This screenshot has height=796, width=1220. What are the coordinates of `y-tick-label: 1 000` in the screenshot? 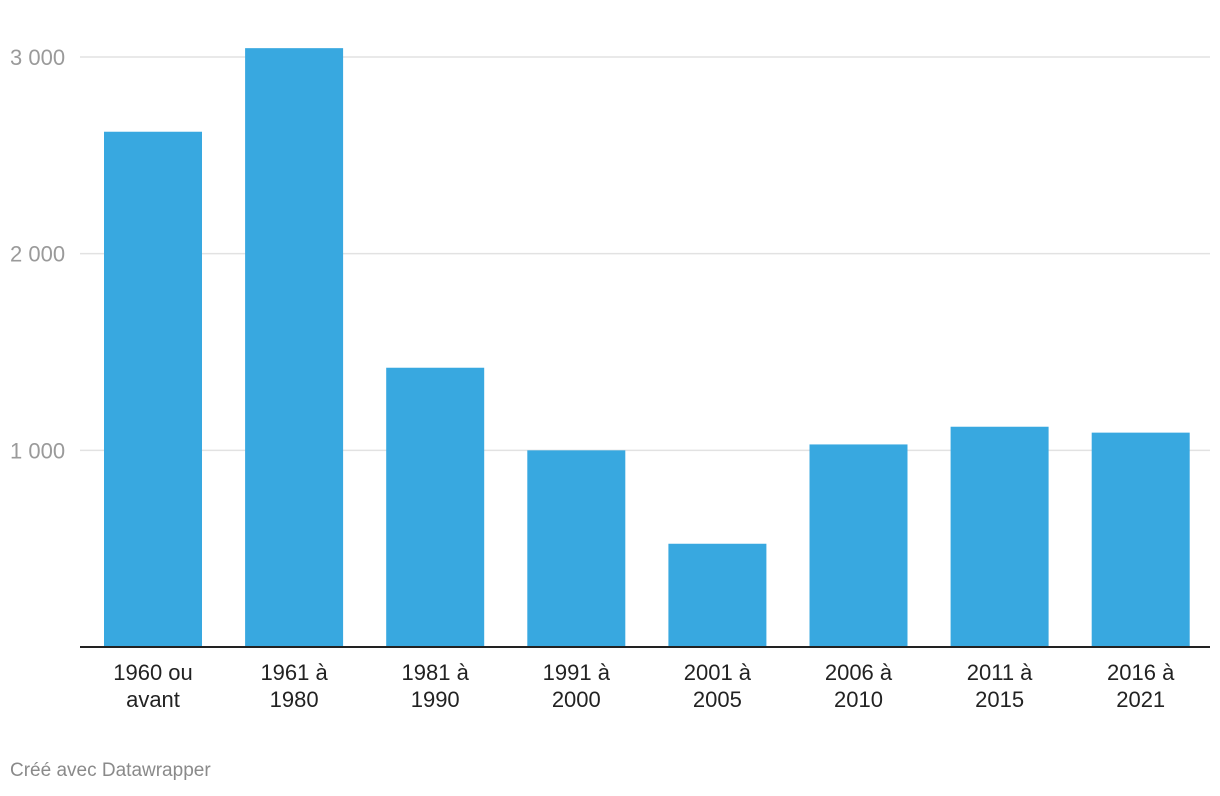 It's located at (37, 450).